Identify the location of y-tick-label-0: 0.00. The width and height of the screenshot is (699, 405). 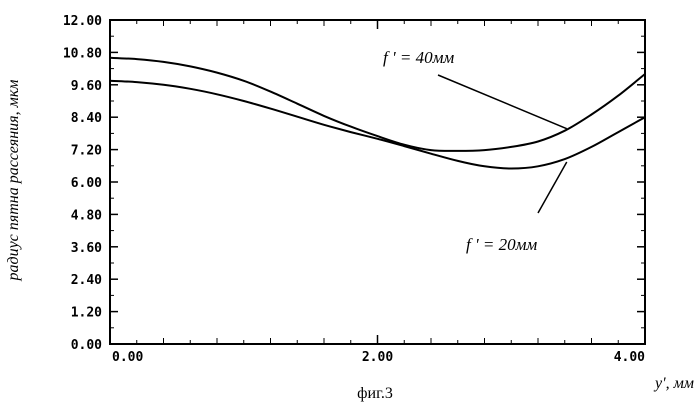
(86, 345).